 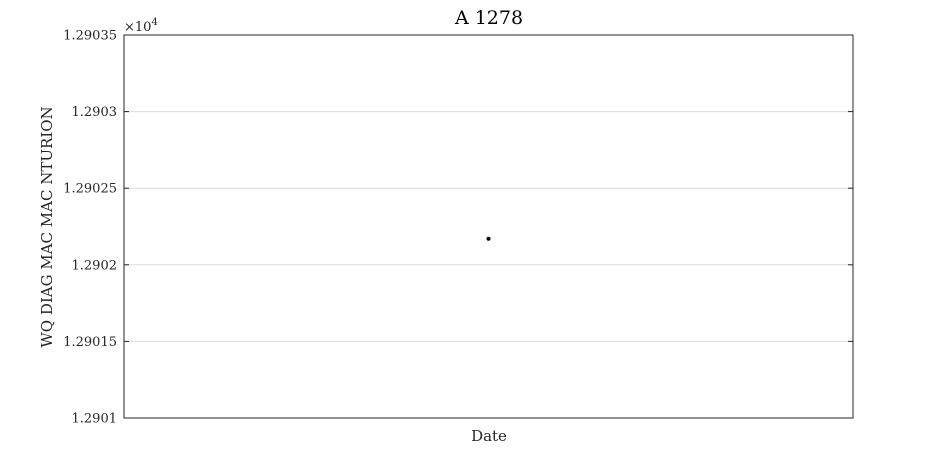 I want to click on data-point, so click(x=488, y=238).